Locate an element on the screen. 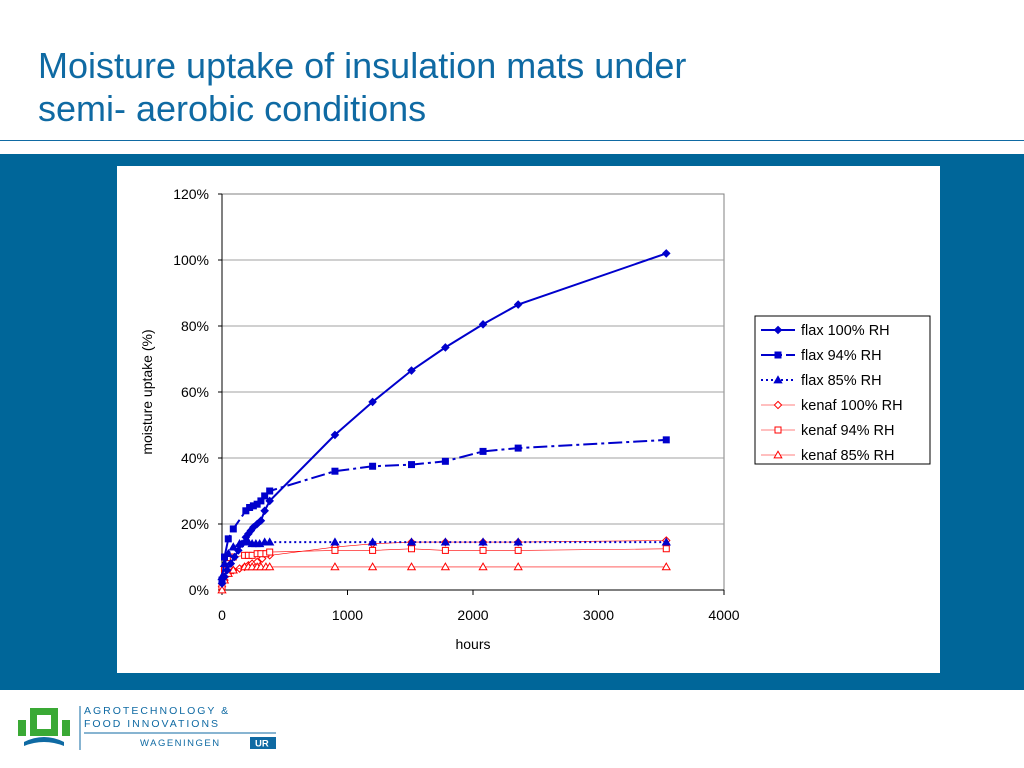  legend-entry: flax 85% RH is located at coordinates (821, 381).